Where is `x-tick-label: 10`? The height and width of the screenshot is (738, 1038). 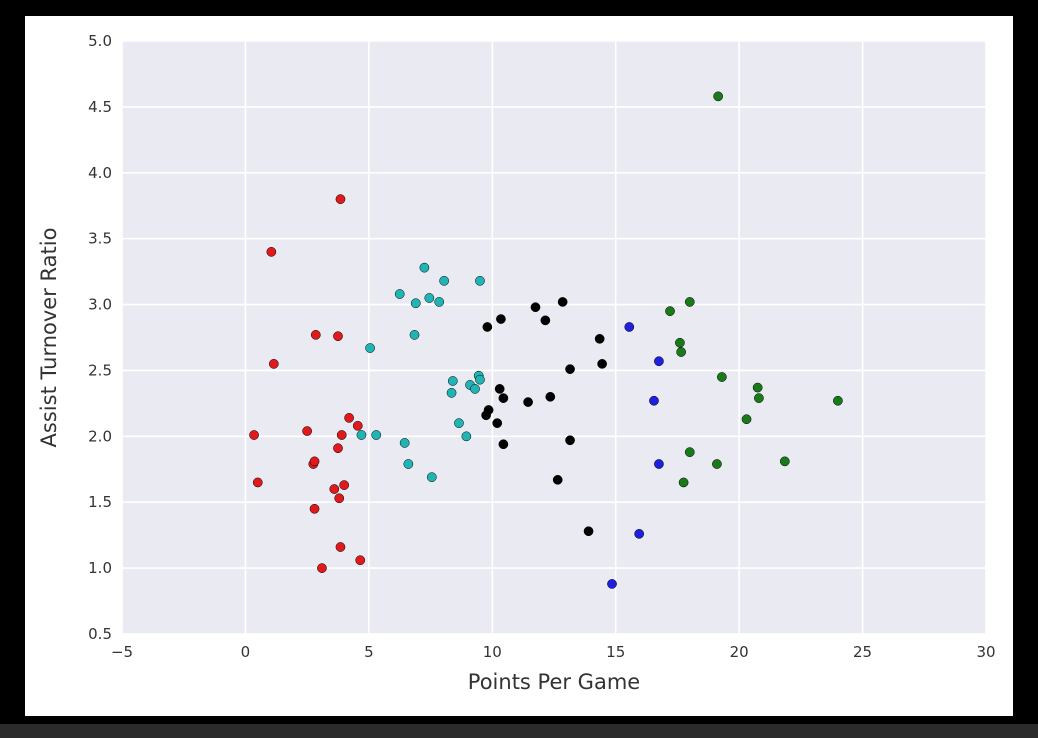
x-tick-label: 10 is located at coordinates (492, 652).